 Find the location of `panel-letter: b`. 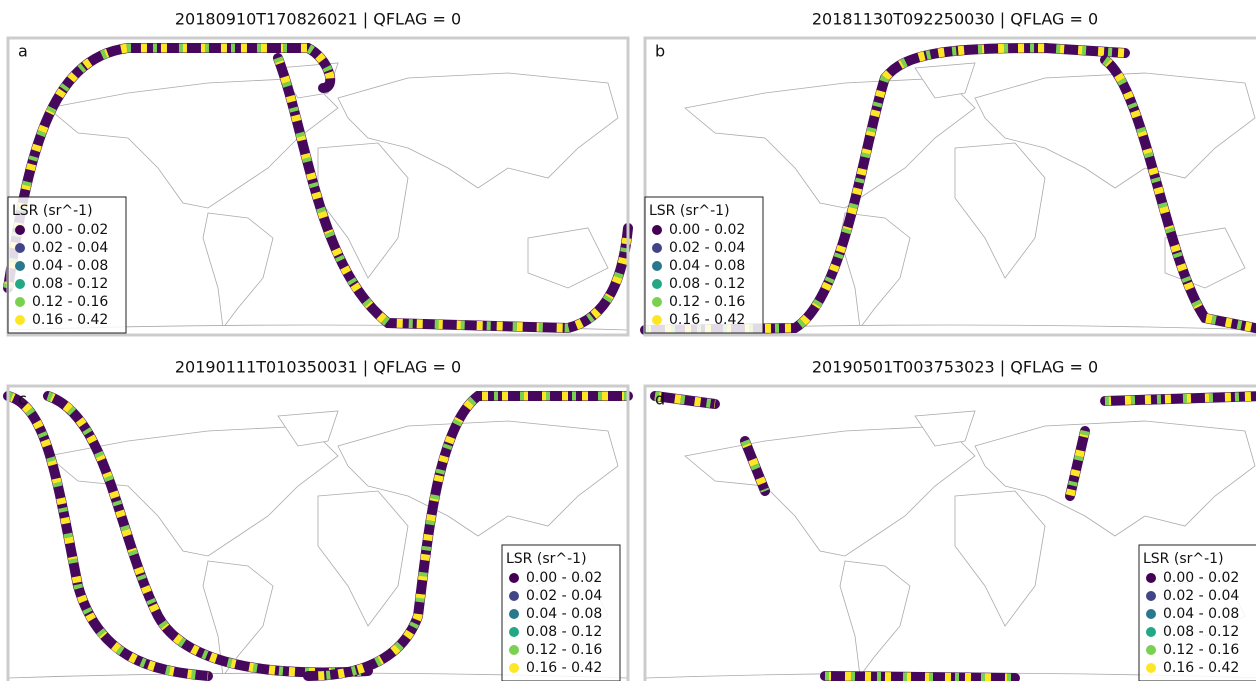

panel-letter: b is located at coordinates (660, 51).